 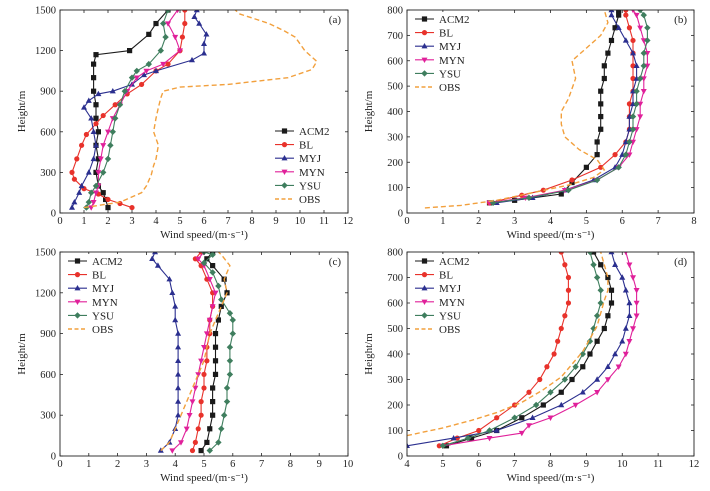 I want to click on x-tick-label: 0, so click(x=59, y=464).